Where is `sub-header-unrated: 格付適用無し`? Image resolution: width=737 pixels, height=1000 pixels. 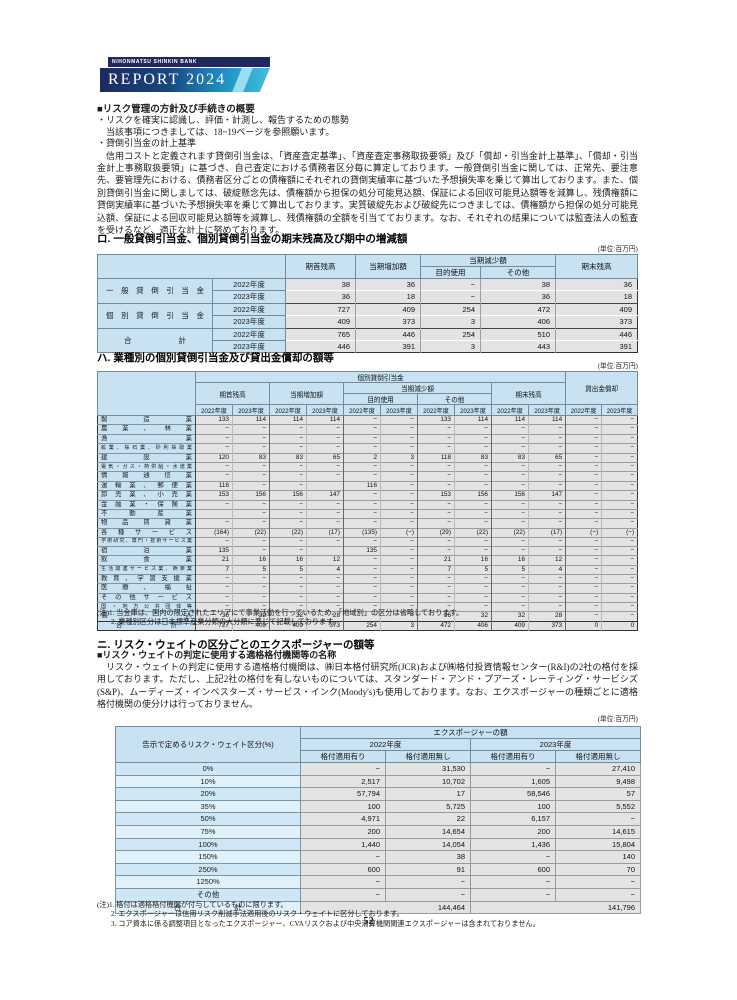
sub-header-unrated: 格付適用無し is located at coordinates (428, 756).